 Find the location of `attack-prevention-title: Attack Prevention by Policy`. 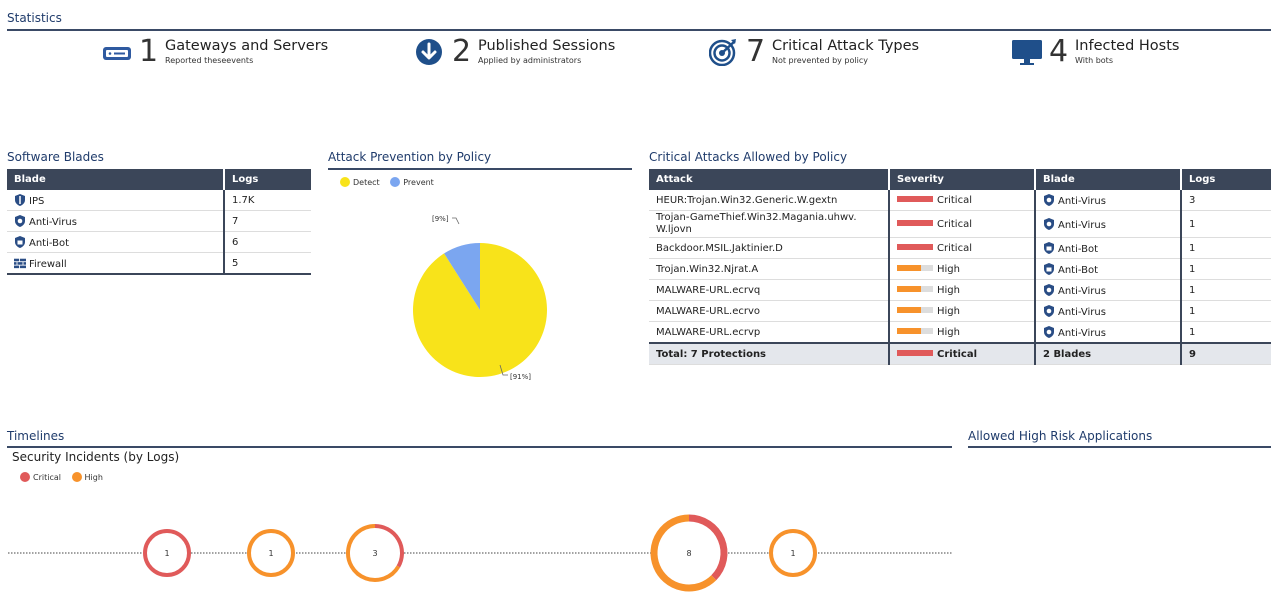

attack-prevention-title: Attack Prevention by Policy is located at coordinates (410, 157).